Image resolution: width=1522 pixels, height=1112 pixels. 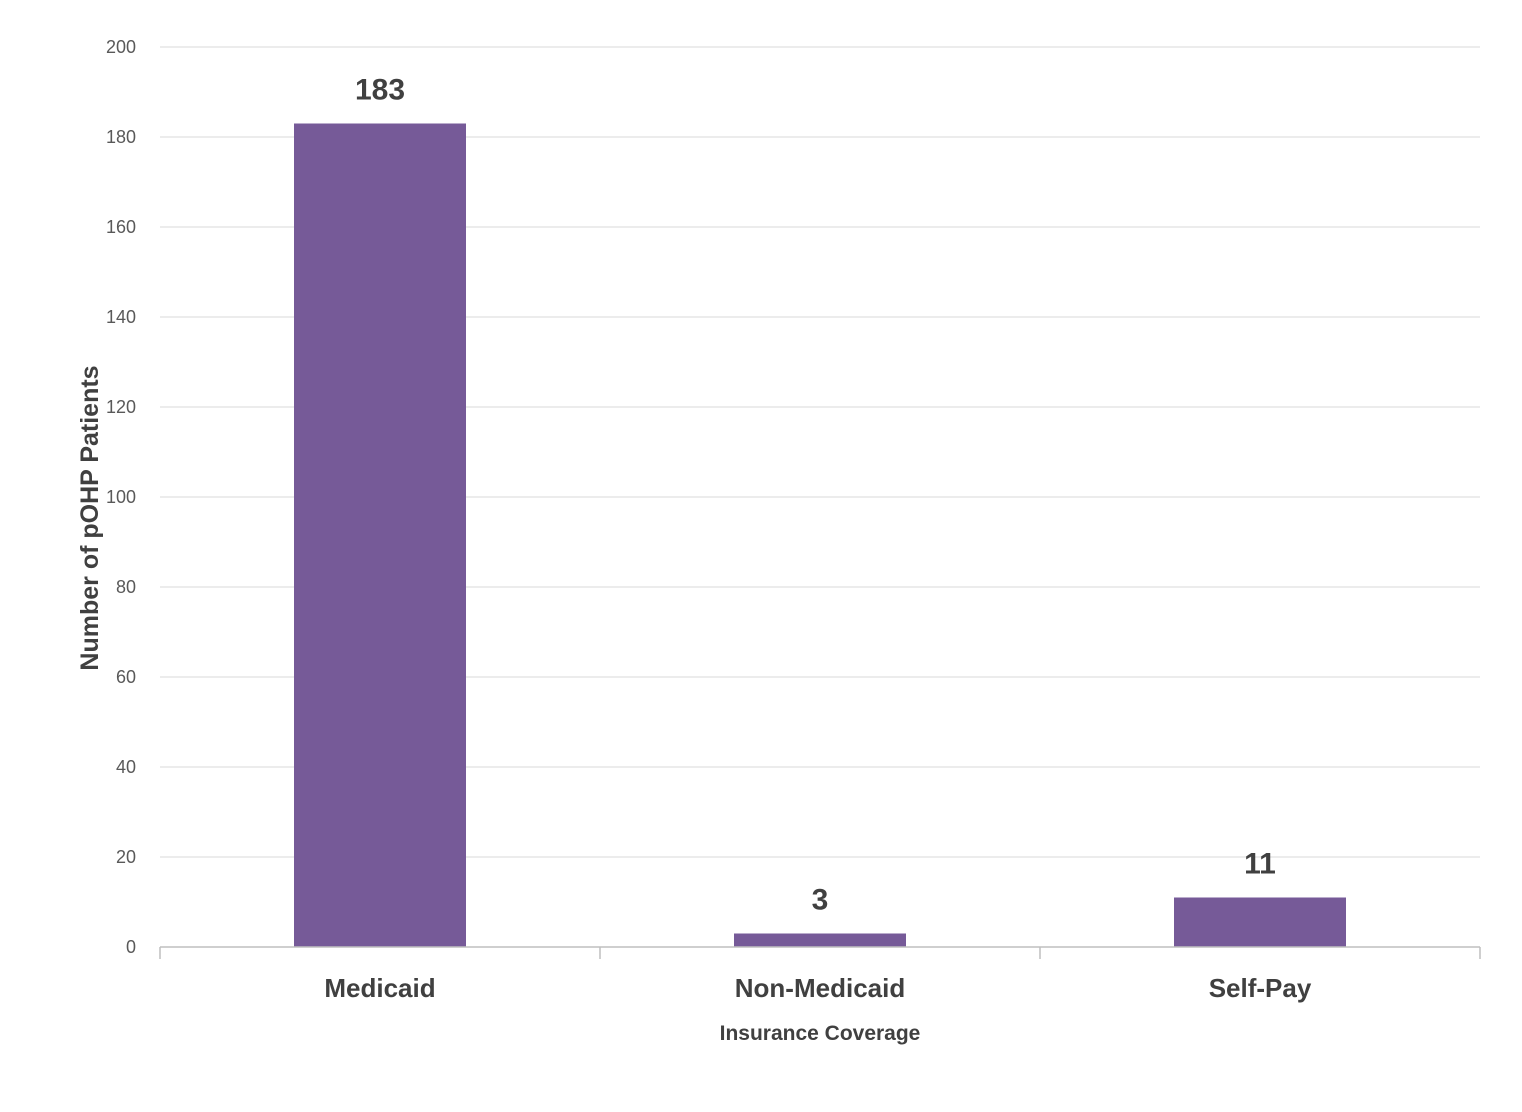 What do you see at coordinates (1260, 922) in the screenshot?
I see `bar-self-pay` at bounding box center [1260, 922].